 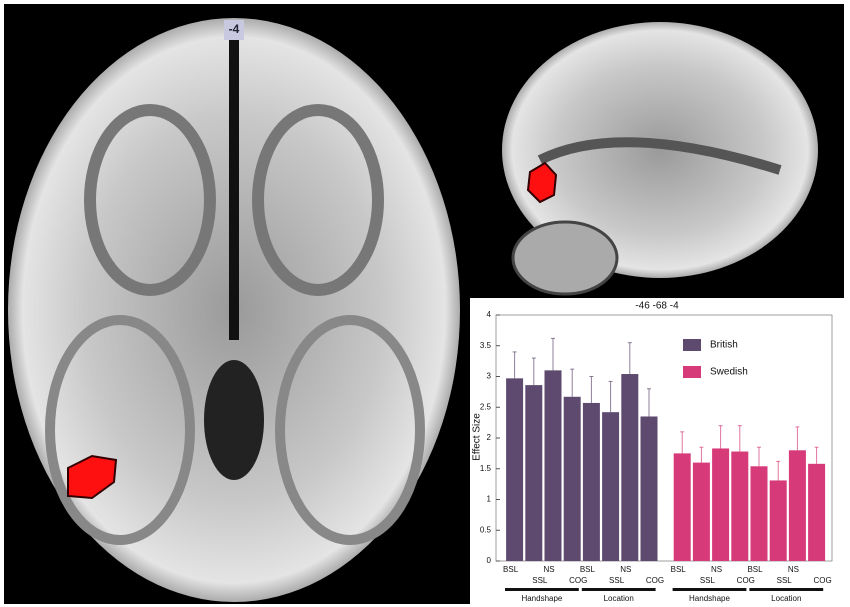 I want to click on y-axis-label: Effect Size, so click(x=477, y=437).